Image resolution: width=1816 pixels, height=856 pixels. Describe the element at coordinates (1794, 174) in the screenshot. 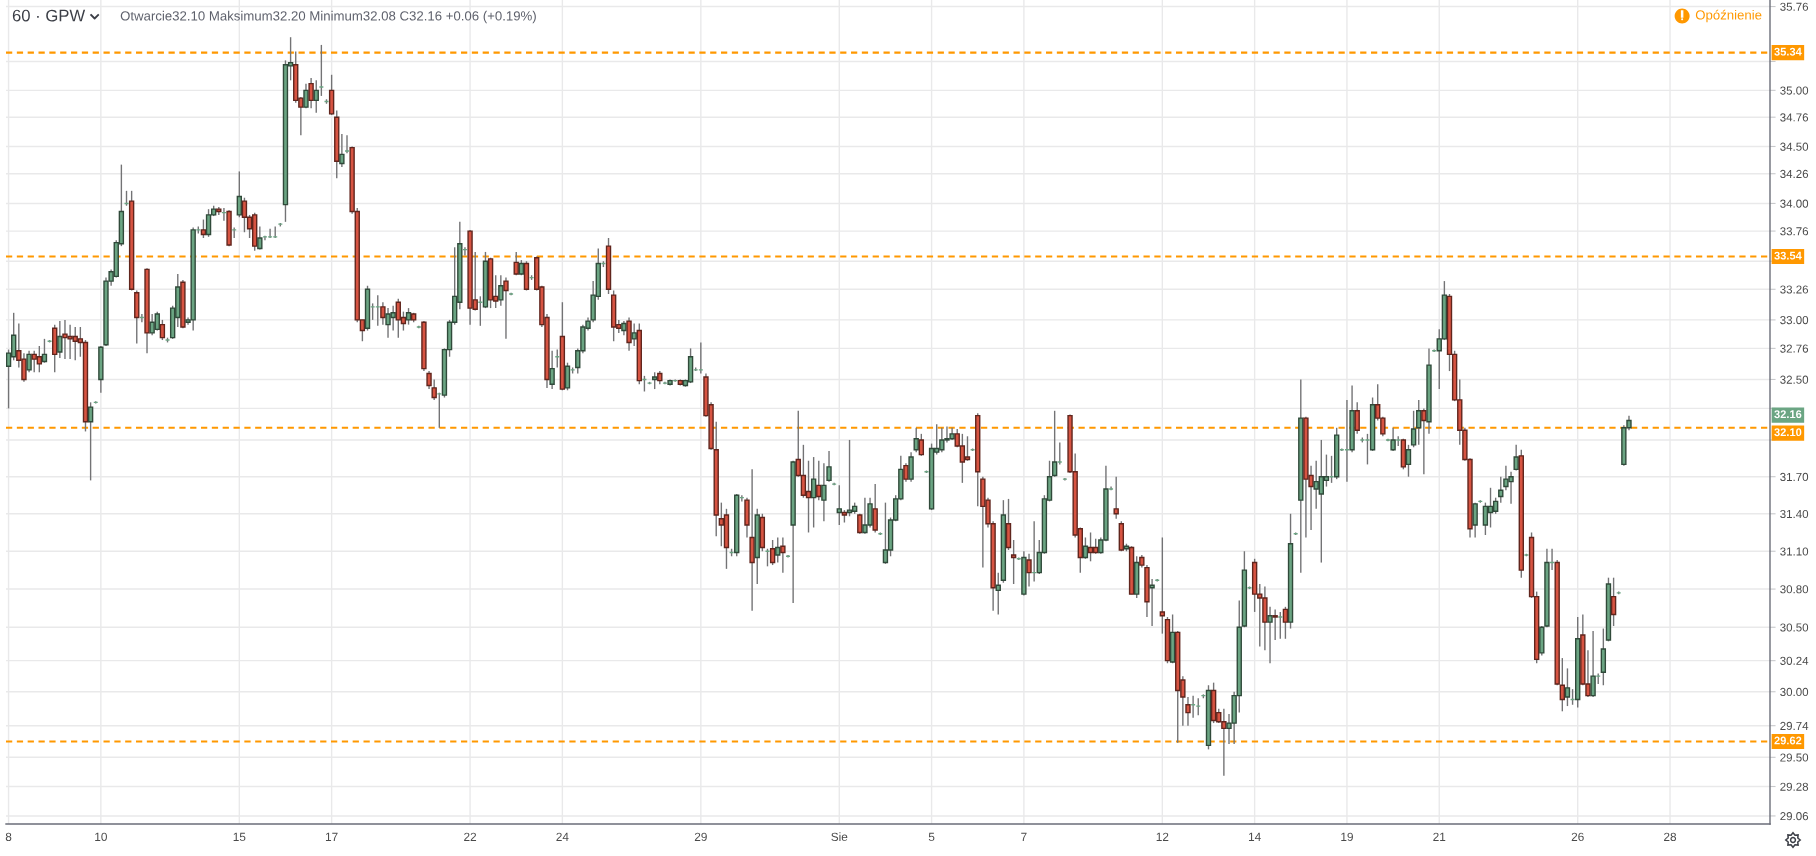

I see `y-tick-label: 34.26` at that location.